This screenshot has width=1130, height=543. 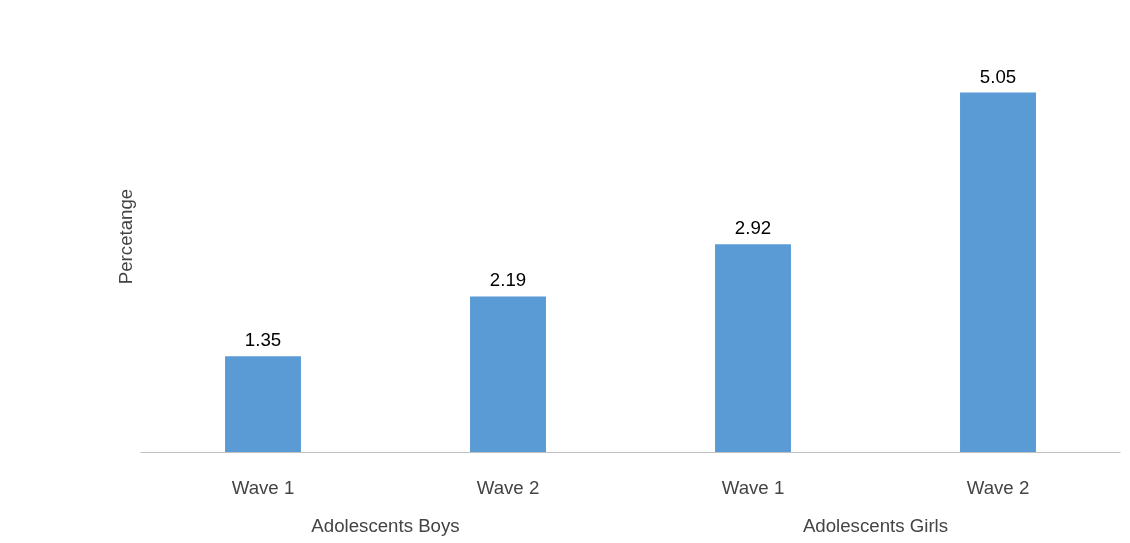 I want to click on data-label: 1.35, so click(x=263, y=340).